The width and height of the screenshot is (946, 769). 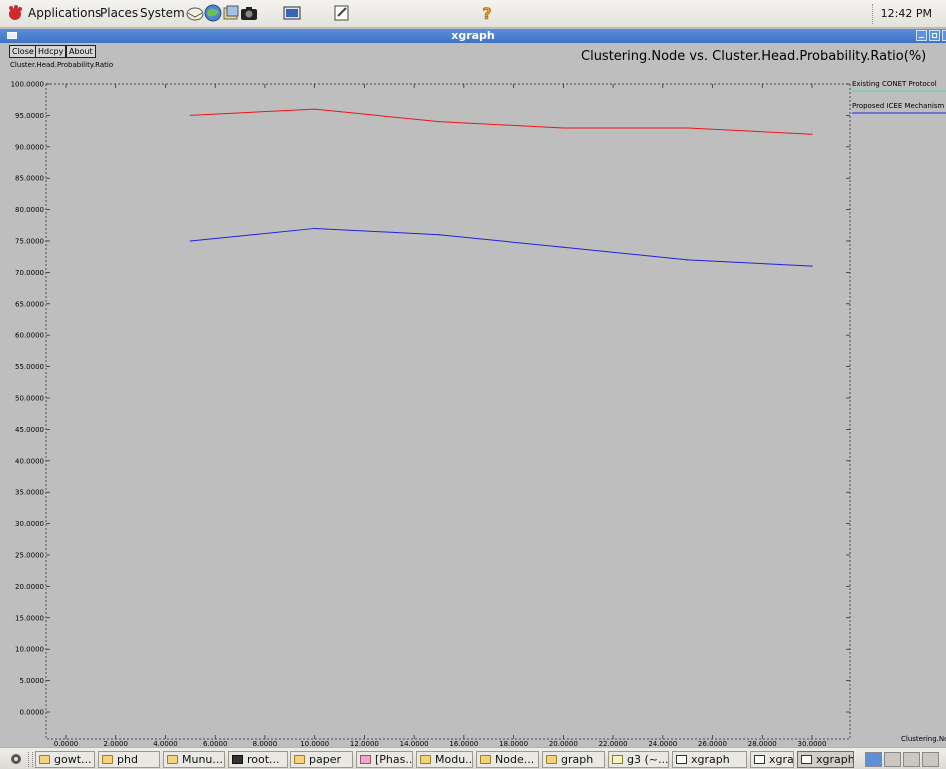 I want to click on x-axis-label: Clustering.No, so click(x=923, y=739).